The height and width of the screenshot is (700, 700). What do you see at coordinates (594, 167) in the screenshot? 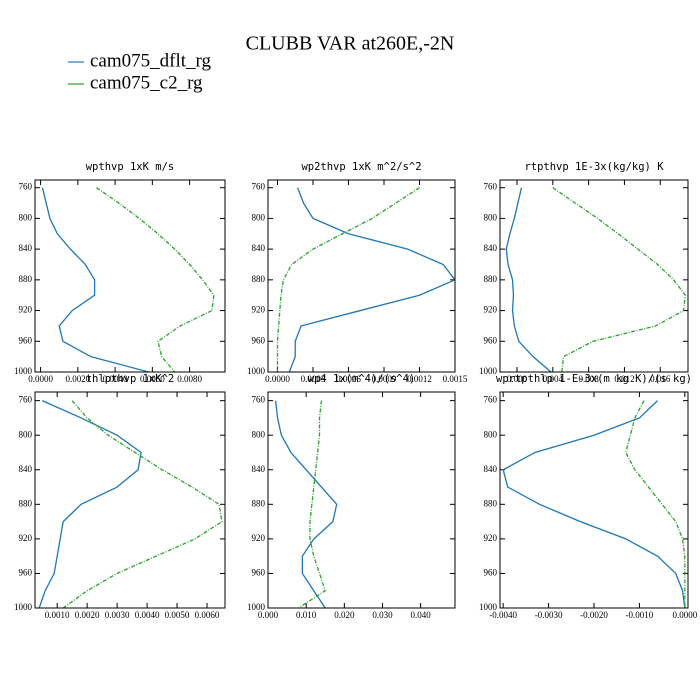
I see `panel-title: rtpthvp 1E-3x(kg/kg) K` at bounding box center [594, 167].